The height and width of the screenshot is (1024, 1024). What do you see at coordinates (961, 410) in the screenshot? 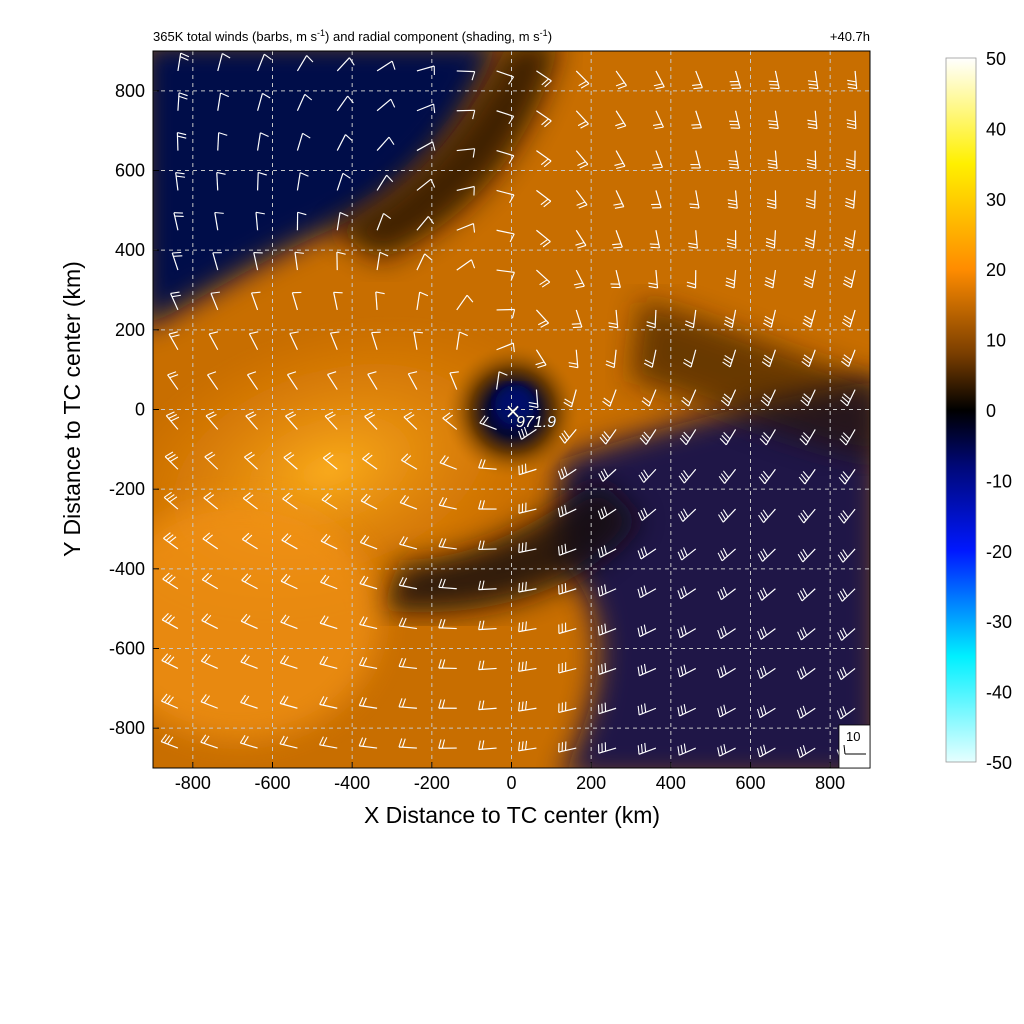
I see `colorbar-ramp` at bounding box center [961, 410].